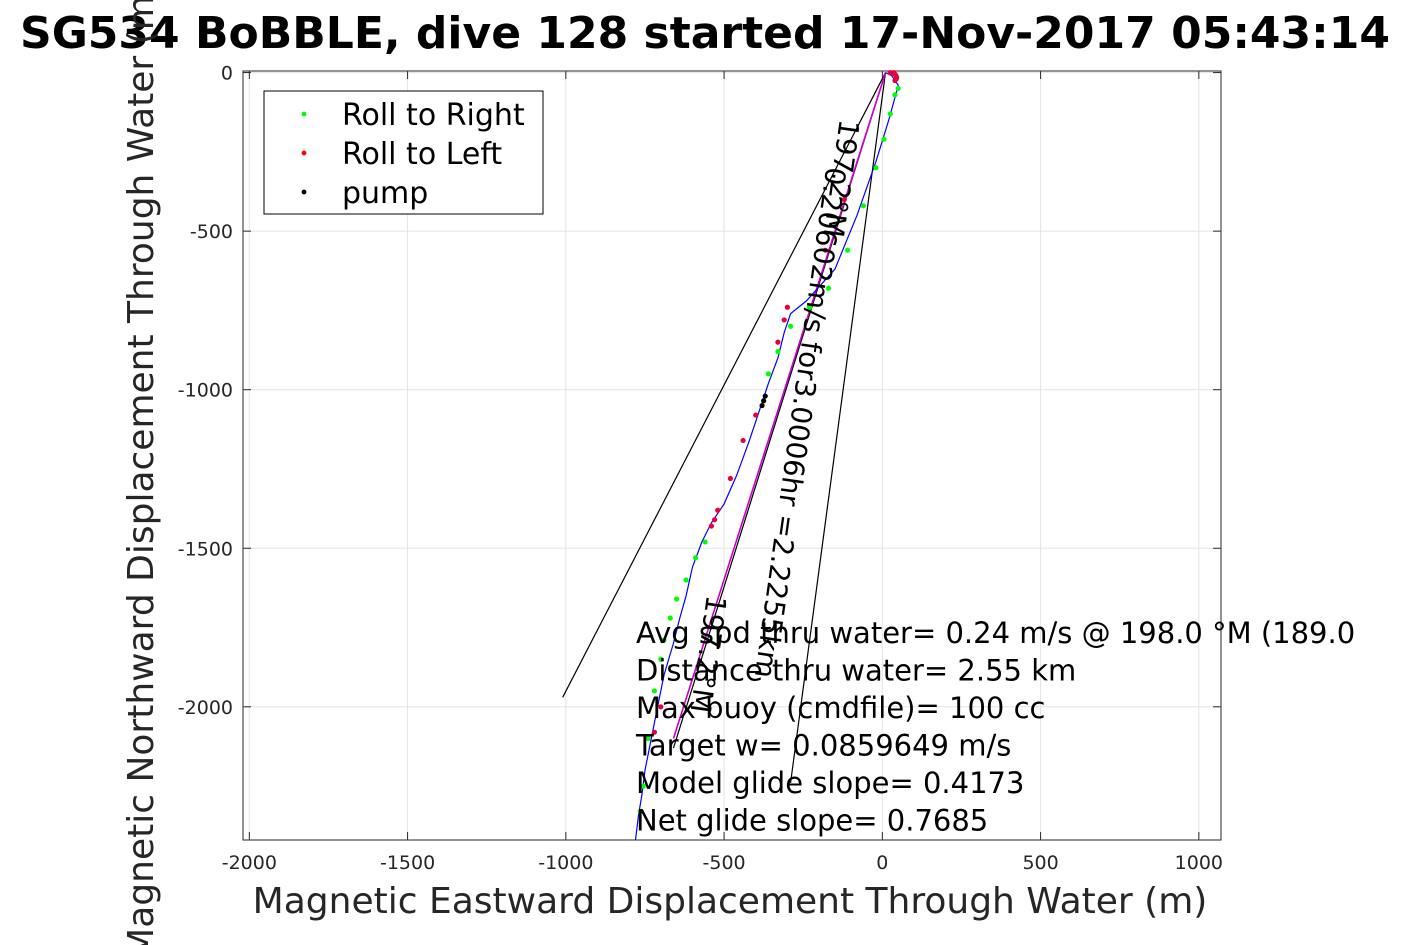 Image resolution: width=1417 pixels, height=945 pixels. Describe the element at coordinates (227, 74) in the screenshot. I see `y-tick-label: 0` at that location.